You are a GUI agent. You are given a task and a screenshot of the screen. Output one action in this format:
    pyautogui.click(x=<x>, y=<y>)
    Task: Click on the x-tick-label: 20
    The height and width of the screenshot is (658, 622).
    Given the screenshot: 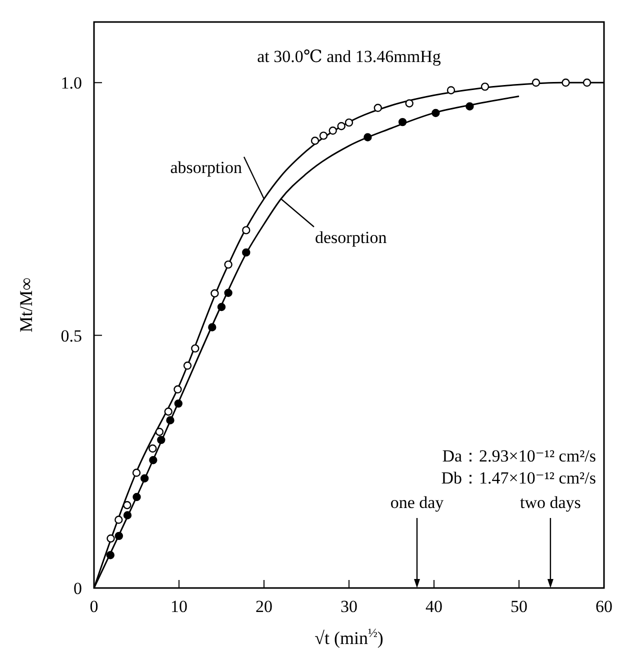 What is the action you would take?
    pyautogui.click(x=264, y=606)
    